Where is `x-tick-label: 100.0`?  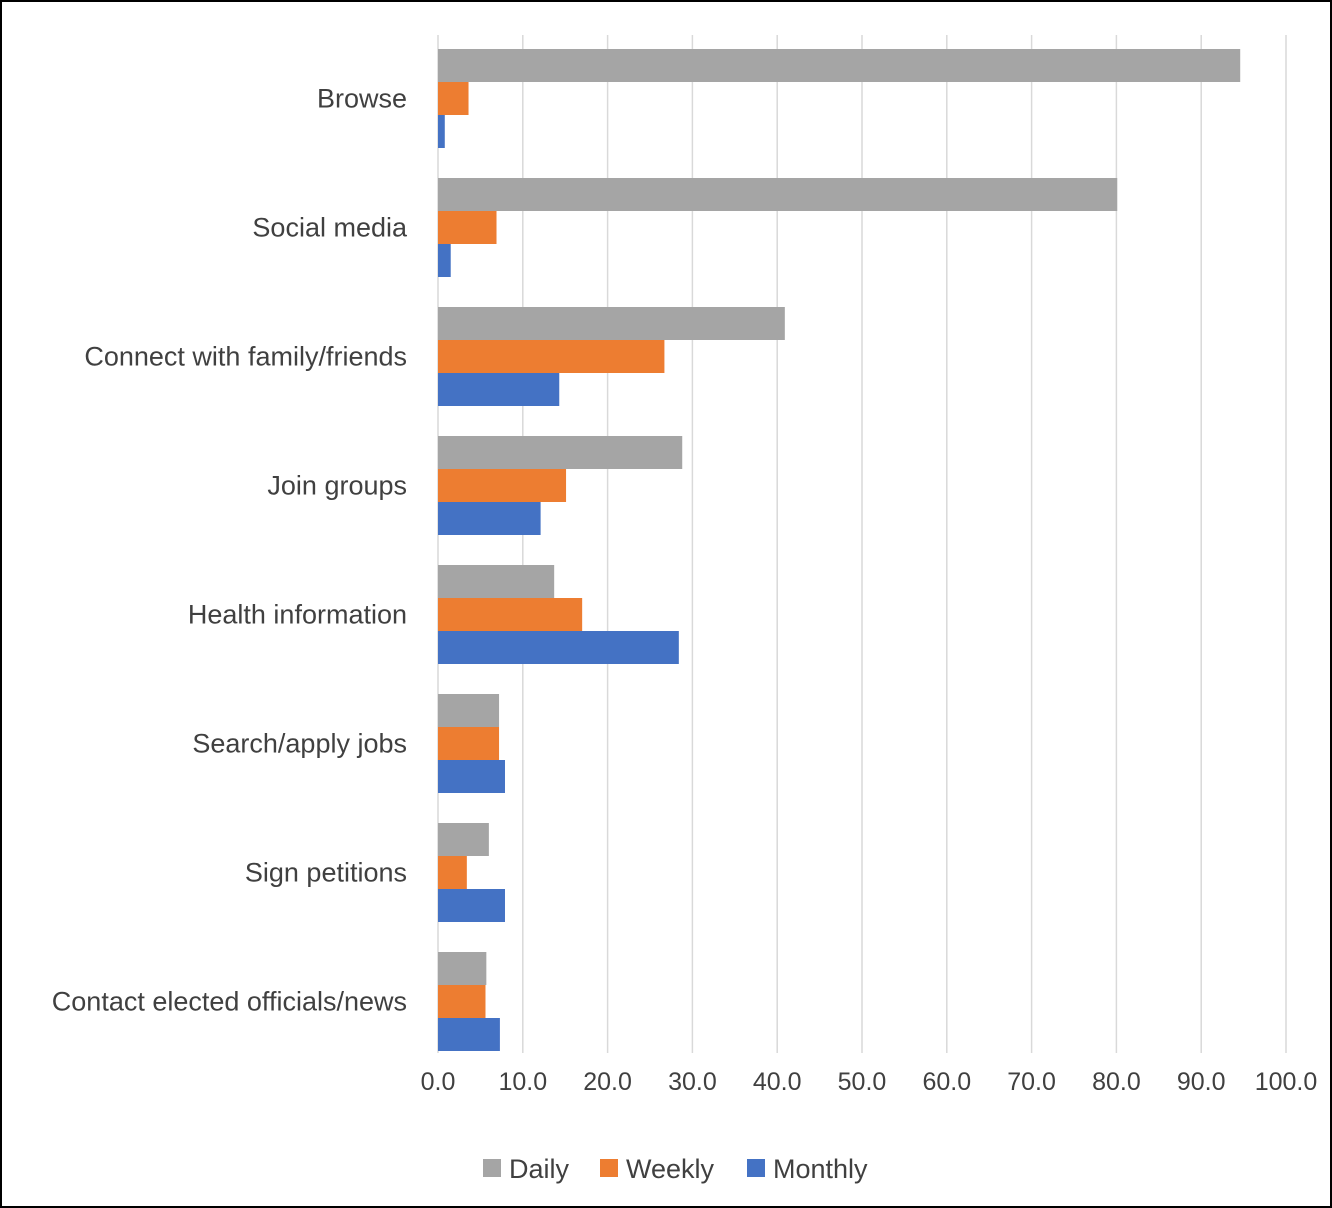
x-tick-label: 100.0 is located at coordinates (1286, 1082).